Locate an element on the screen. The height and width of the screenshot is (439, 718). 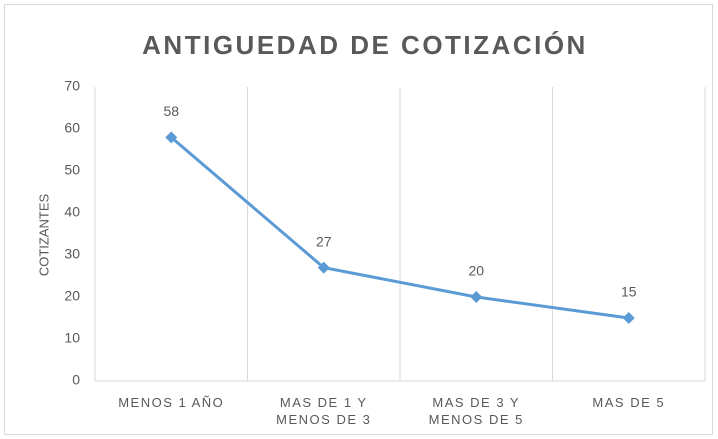
y-tick-label: 60 is located at coordinates (72, 128).